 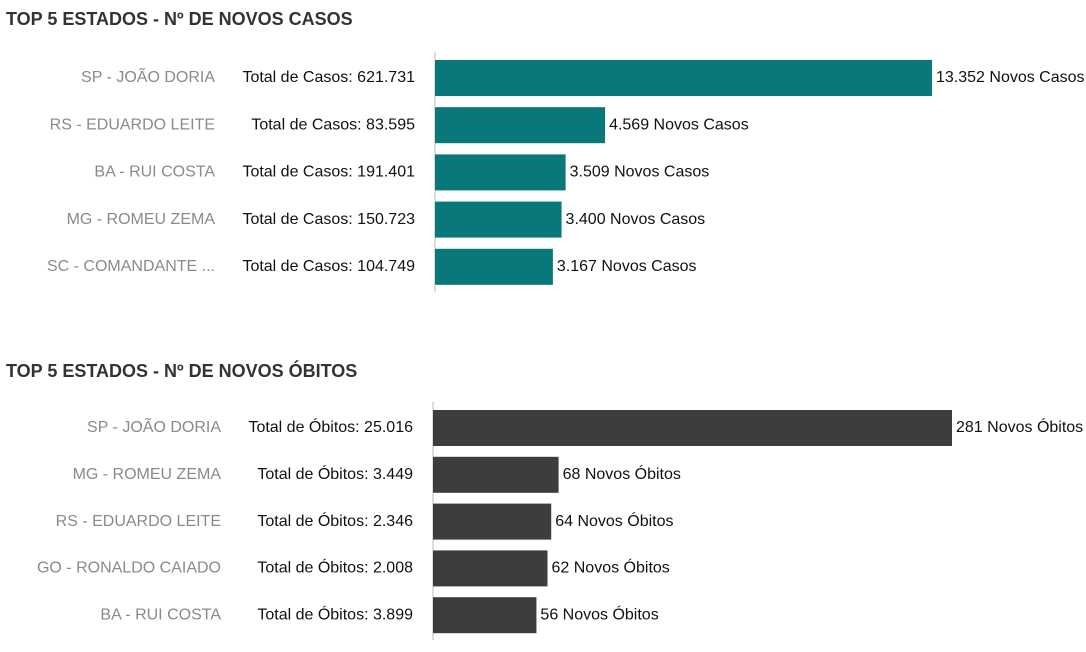 I want to click on total-label: Total de Óbitos: 2.346, so click(x=335, y=520).